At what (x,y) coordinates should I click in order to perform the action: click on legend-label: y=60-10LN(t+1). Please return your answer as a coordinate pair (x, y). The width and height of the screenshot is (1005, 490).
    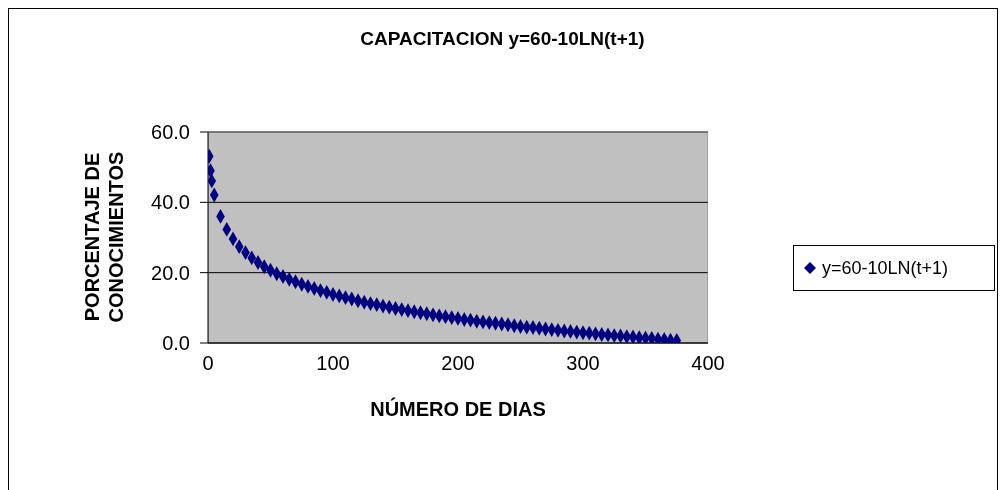
    Looking at the image, I should click on (885, 268).